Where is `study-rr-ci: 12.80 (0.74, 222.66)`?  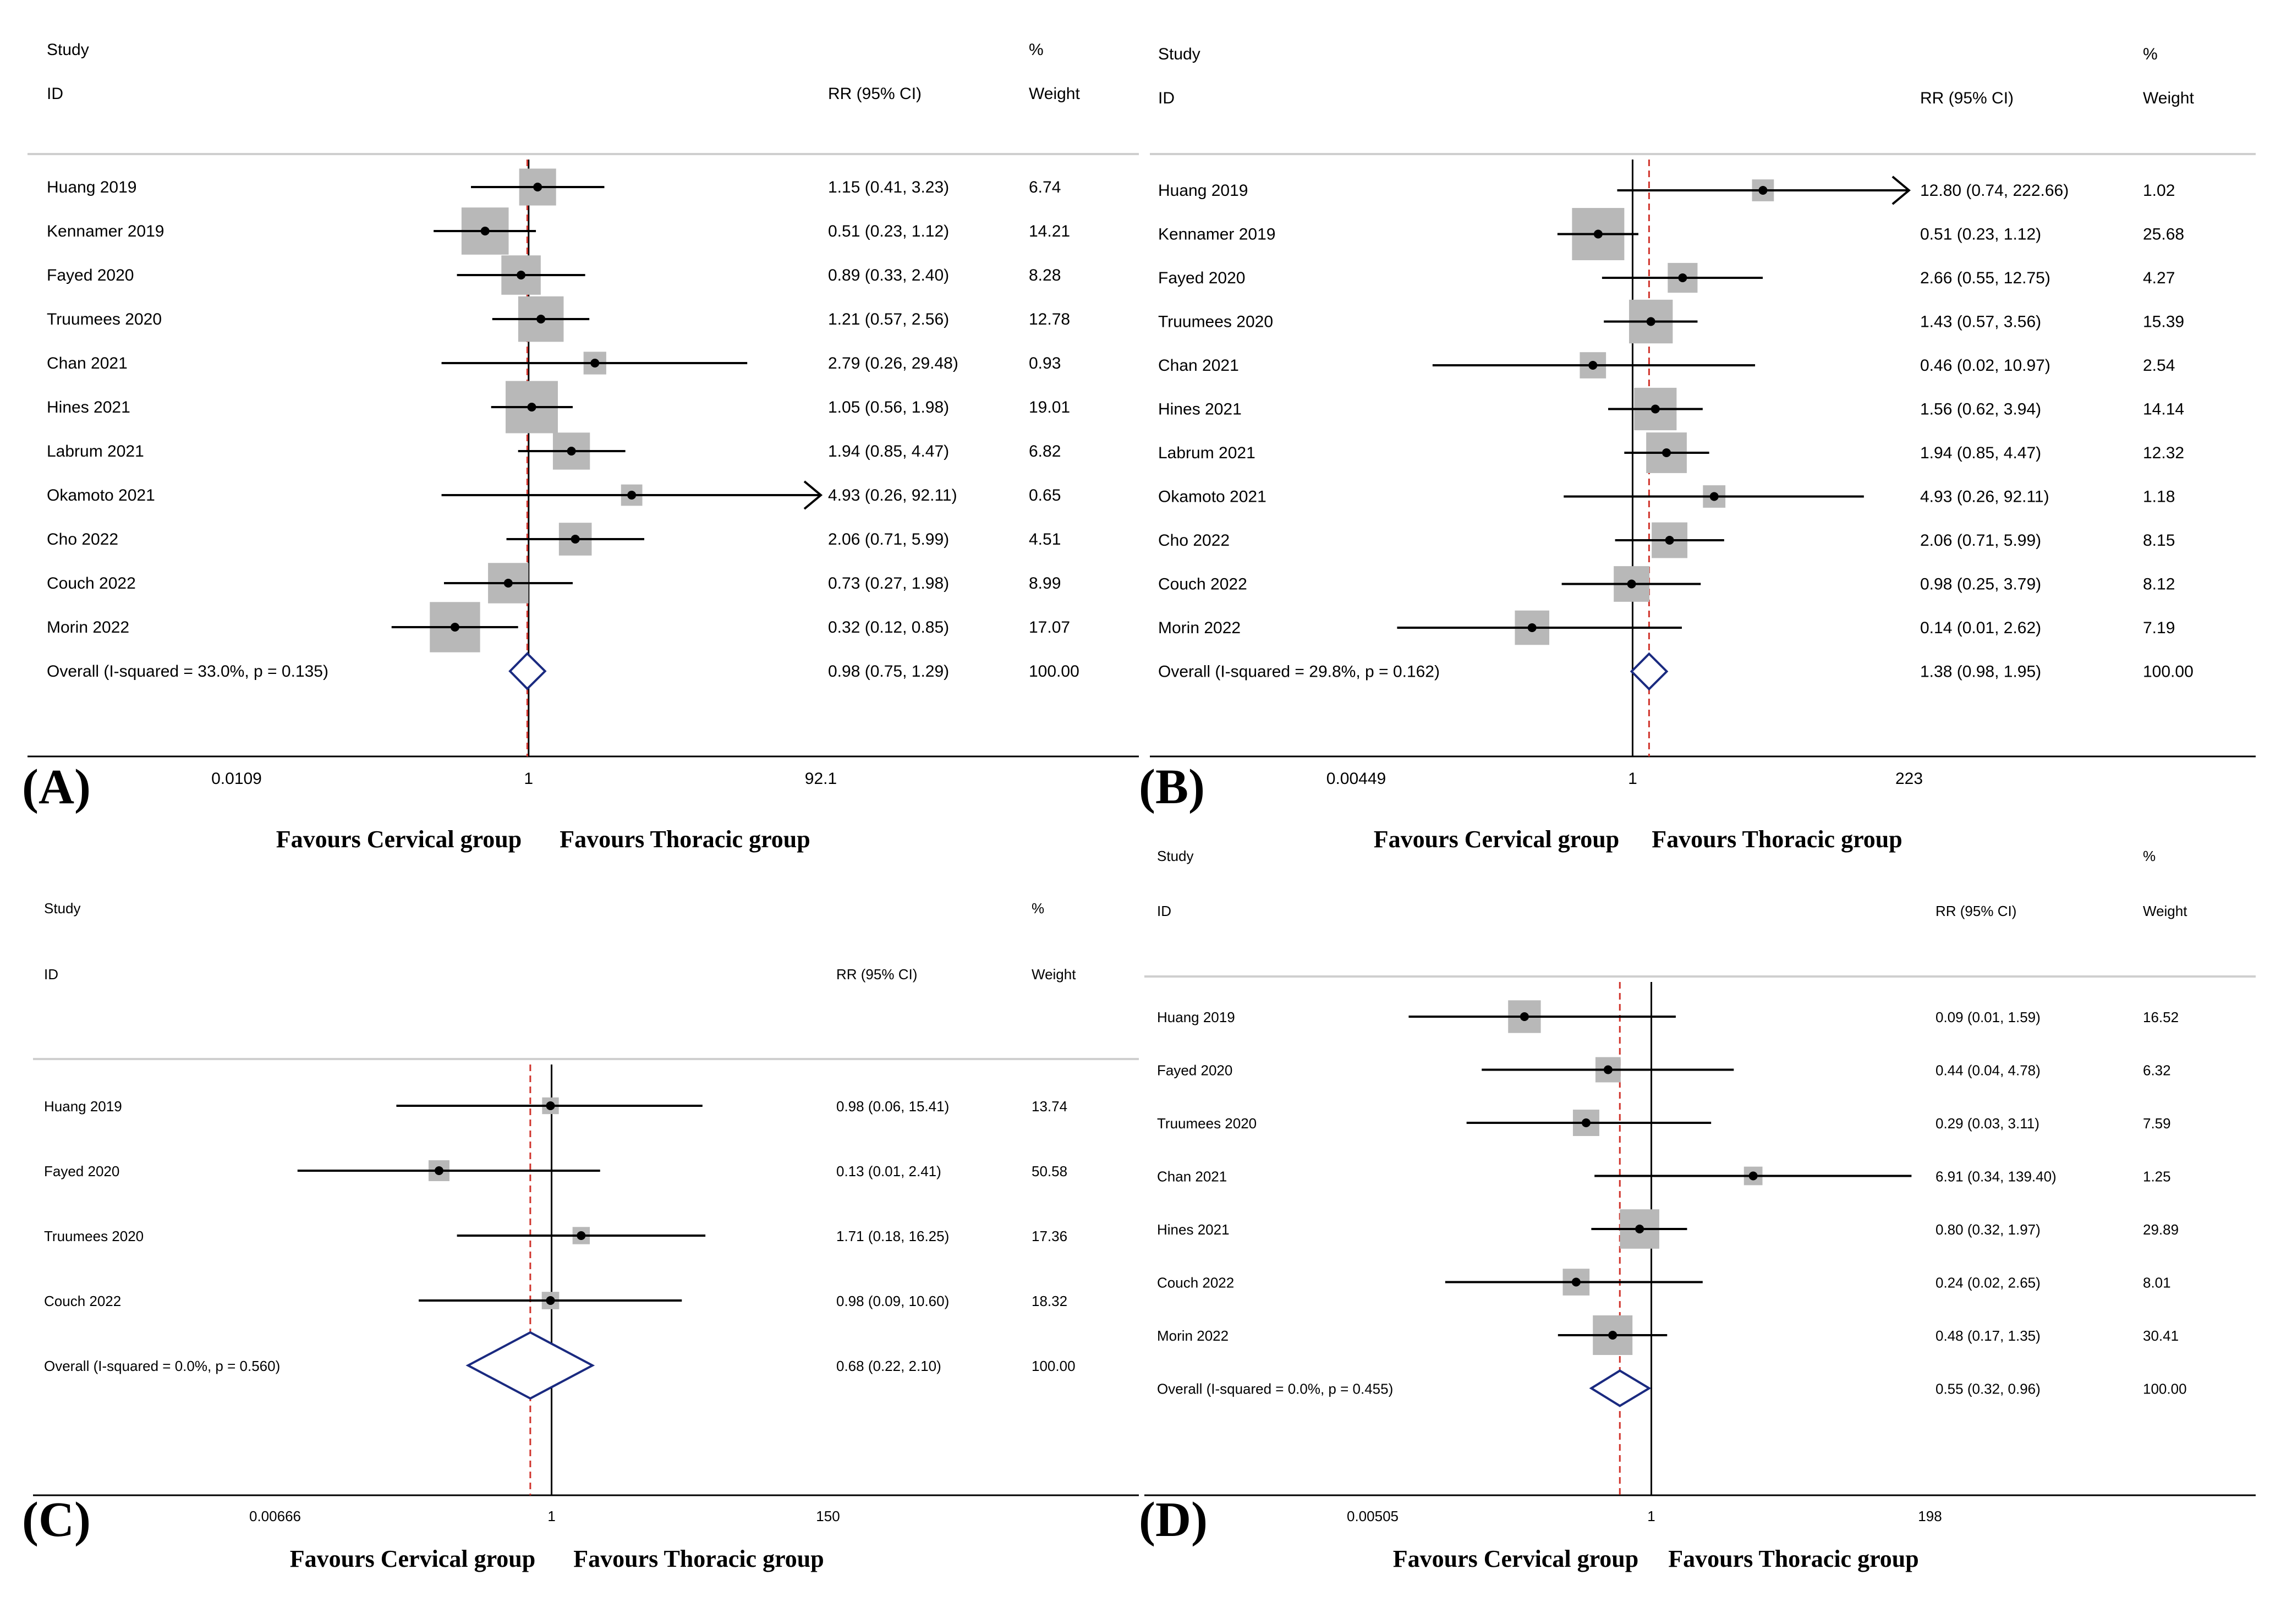 study-rr-ci: 12.80 (0.74, 222.66) is located at coordinates (1994, 191).